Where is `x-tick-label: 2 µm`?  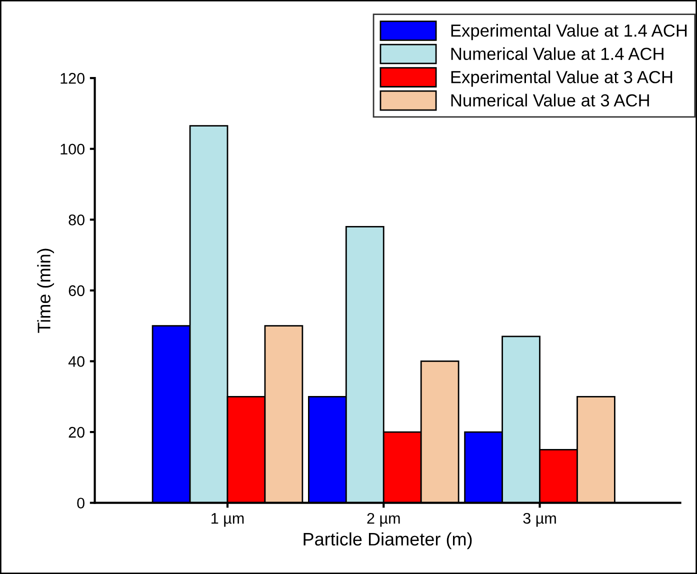 x-tick-label: 2 µm is located at coordinates (383, 519).